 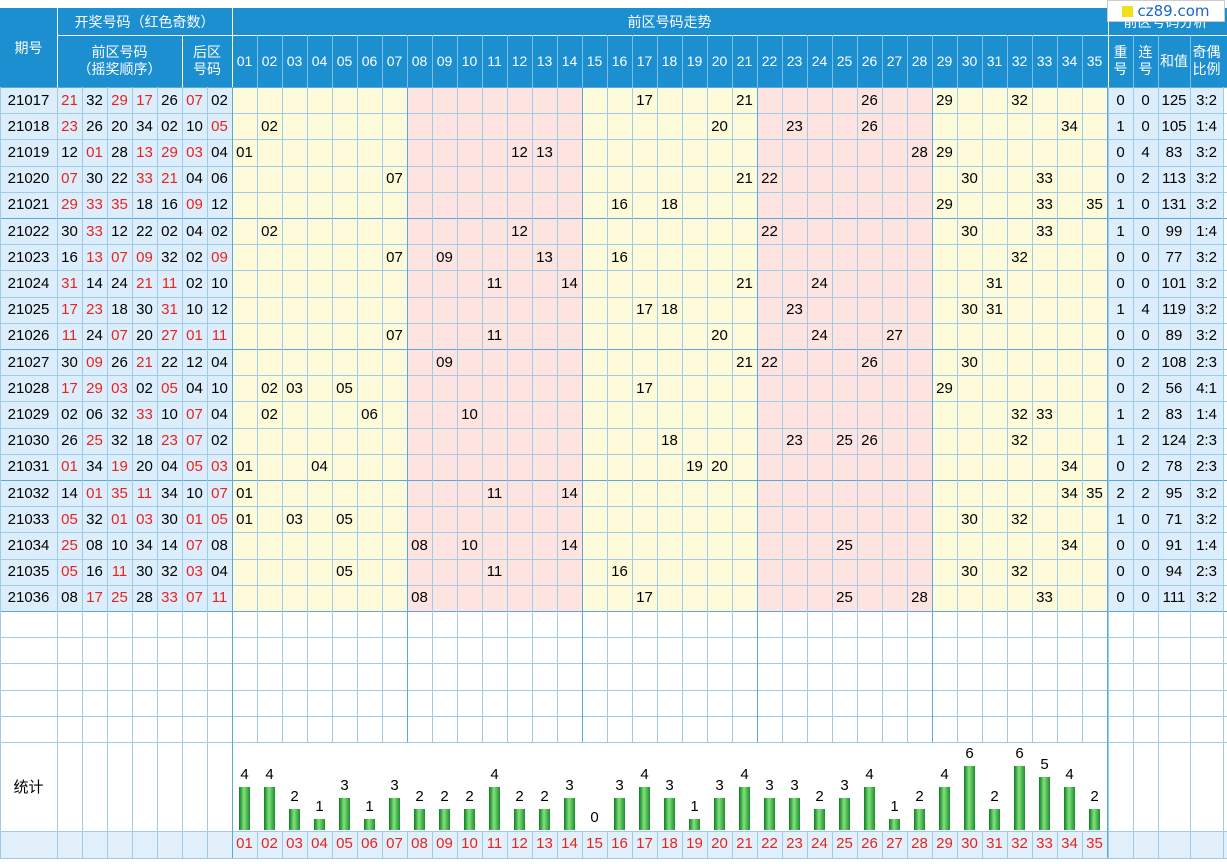 What do you see at coordinates (219, 545) in the screenshot?
I see `back-number: 08` at bounding box center [219, 545].